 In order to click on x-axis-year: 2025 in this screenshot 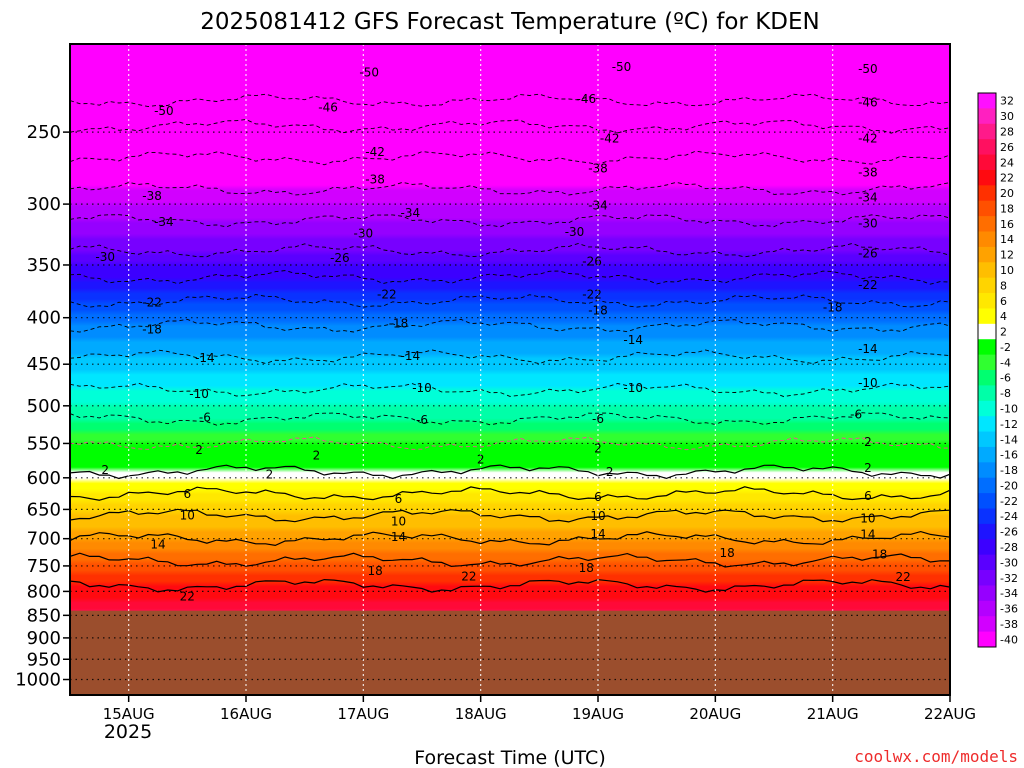, I will do `click(128, 732)`.